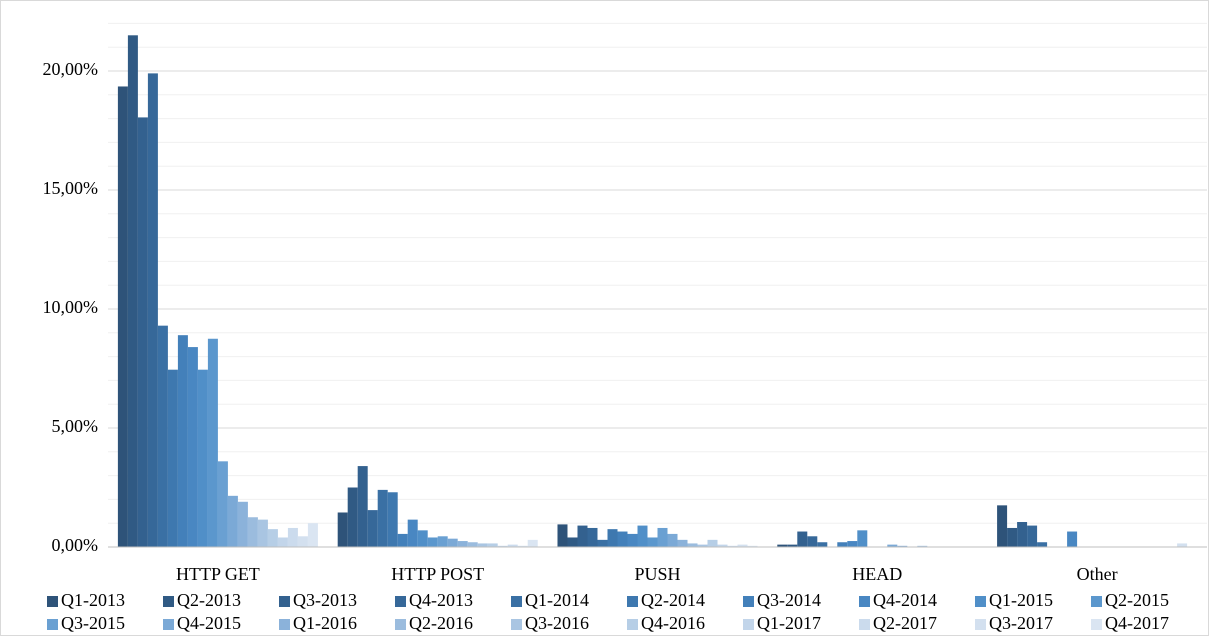 This screenshot has width=1209, height=641. Describe the element at coordinates (325, 623) in the screenshot. I see `legend-label: Q1-2016` at that location.